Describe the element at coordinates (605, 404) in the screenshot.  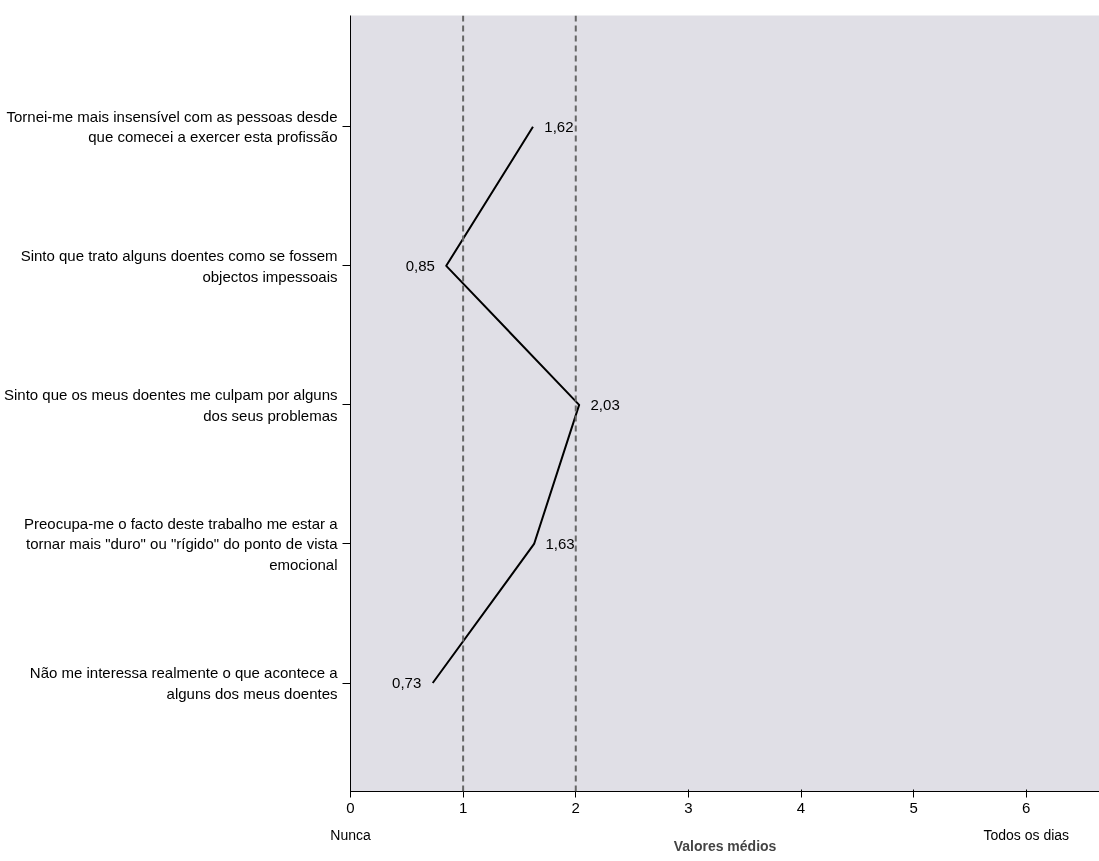
I see `data-label: 2,03` at that location.